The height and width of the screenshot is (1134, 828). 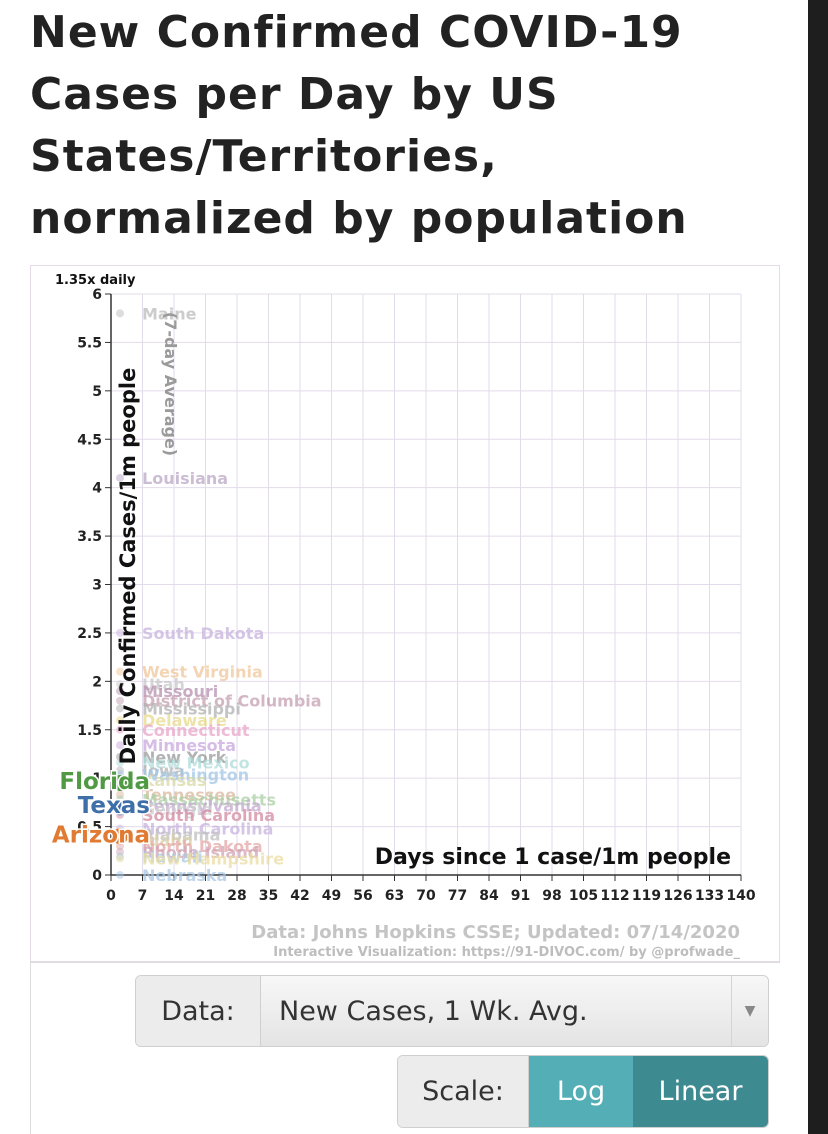 What do you see at coordinates (143, 896) in the screenshot?
I see `x-tick-label: 7` at bounding box center [143, 896].